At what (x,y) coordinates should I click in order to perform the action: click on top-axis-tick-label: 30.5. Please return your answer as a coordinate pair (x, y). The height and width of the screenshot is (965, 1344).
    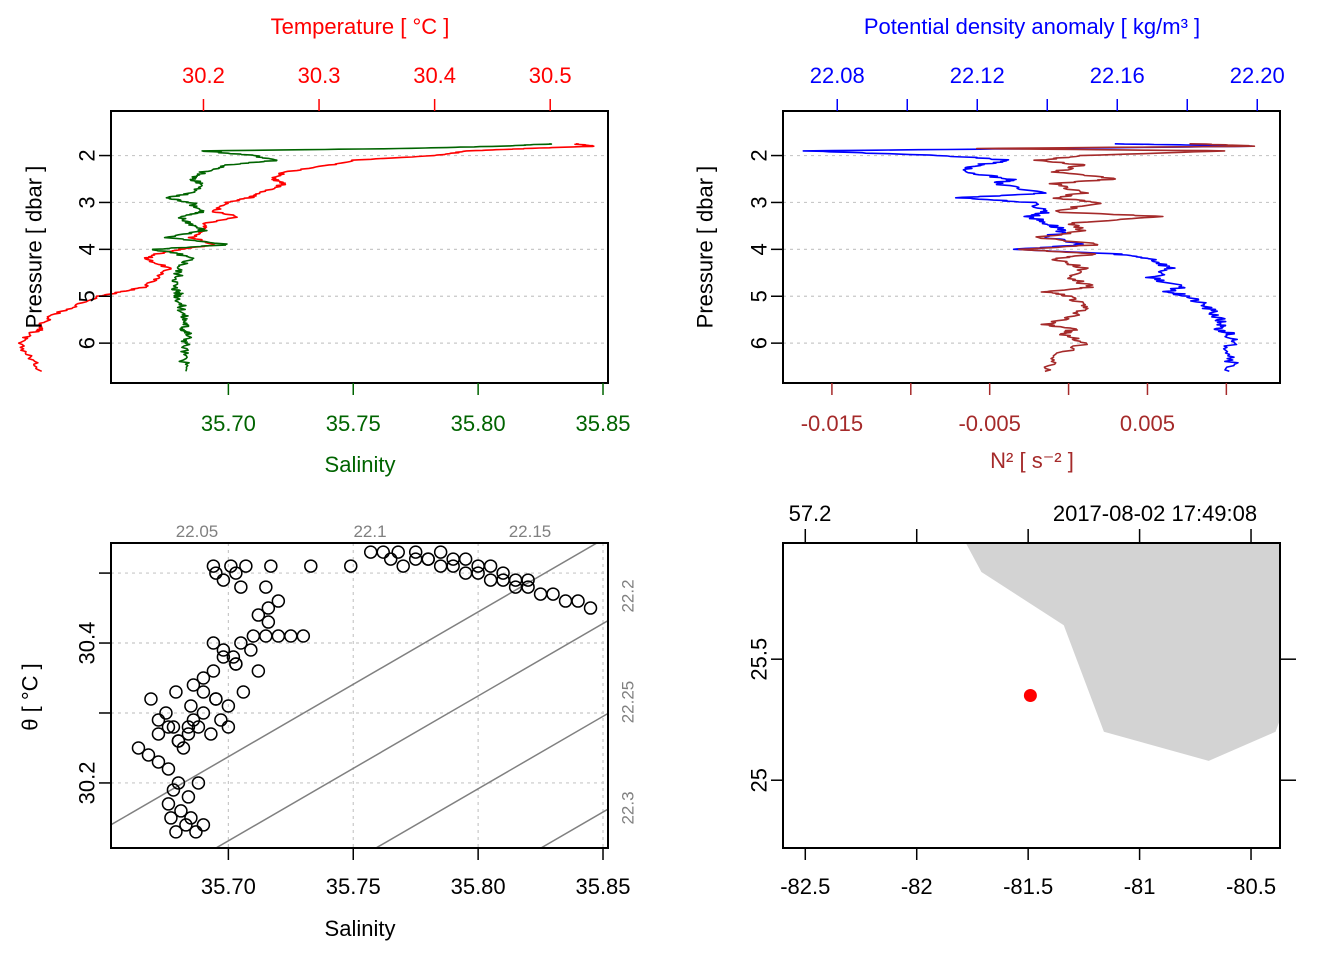
    Looking at the image, I should click on (550, 75).